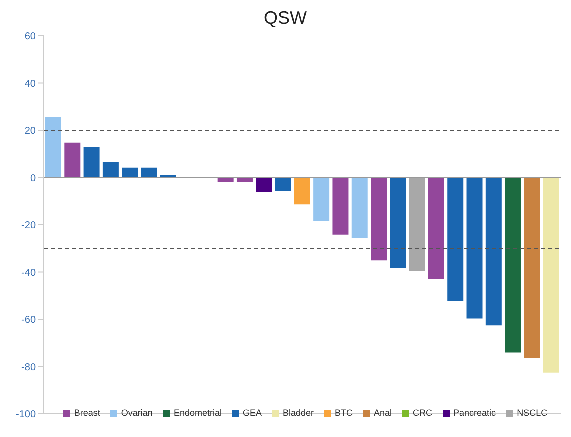 The width and height of the screenshot is (571, 437). What do you see at coordinates (30, 37) in the screenshot?
I see `y-tick-label: 60` at bounding box center [30, 37].